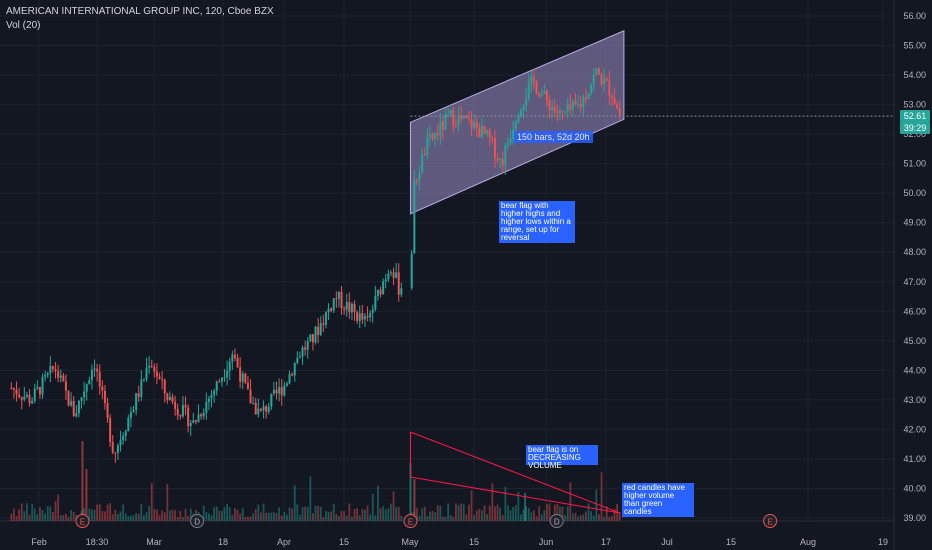 This screenshot has width=932, height=550. I want to click on price-axis-label: 48.00, so click(914, 252).